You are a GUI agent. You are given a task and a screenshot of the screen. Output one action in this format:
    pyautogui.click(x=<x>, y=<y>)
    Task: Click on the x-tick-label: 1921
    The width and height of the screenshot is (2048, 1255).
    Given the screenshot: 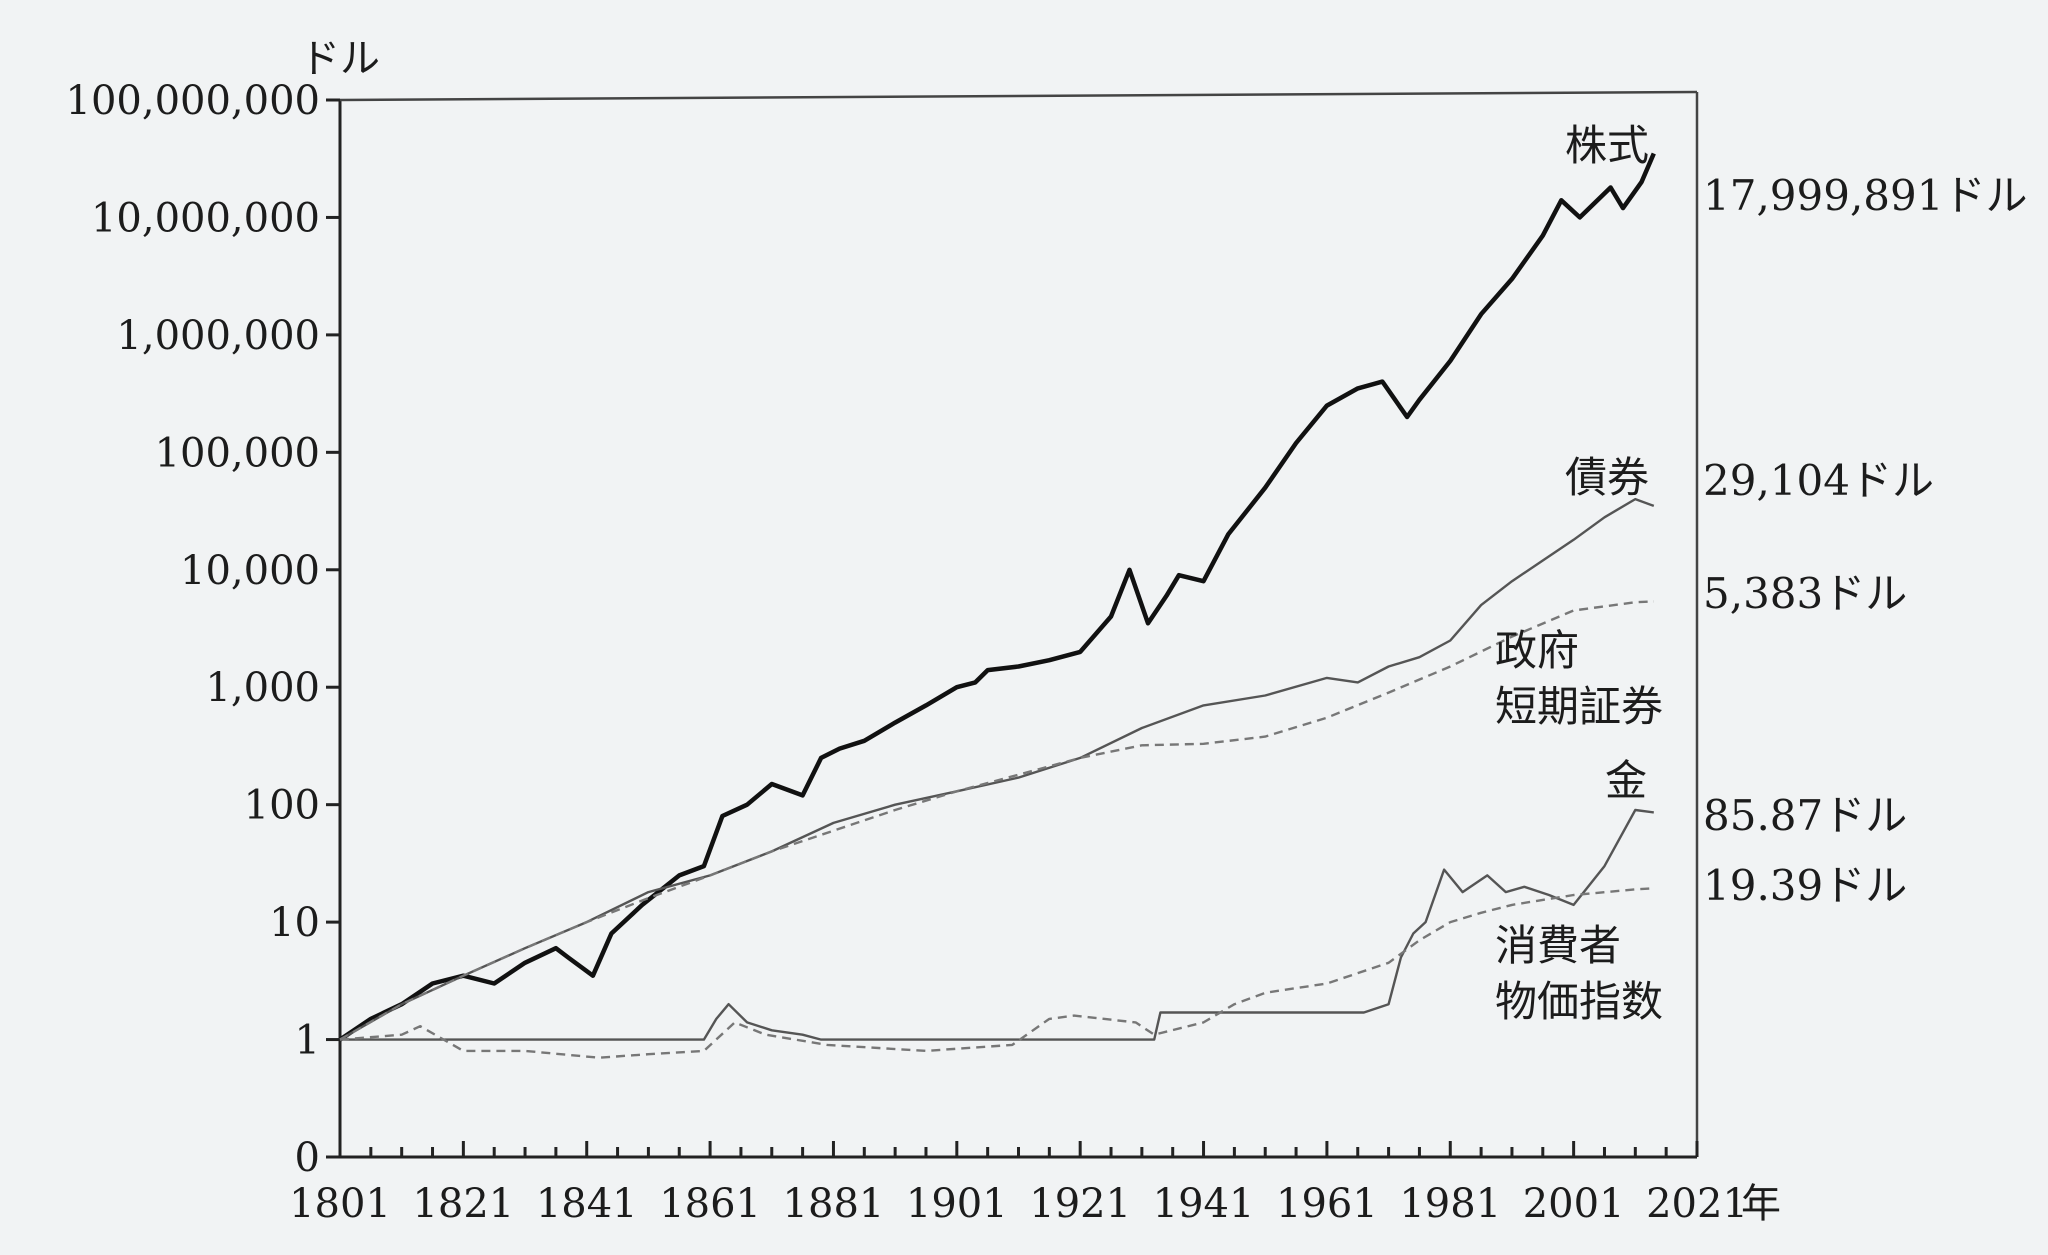 What is the action you would take?
    pyautogui.click(x=1080, y=1204)
    